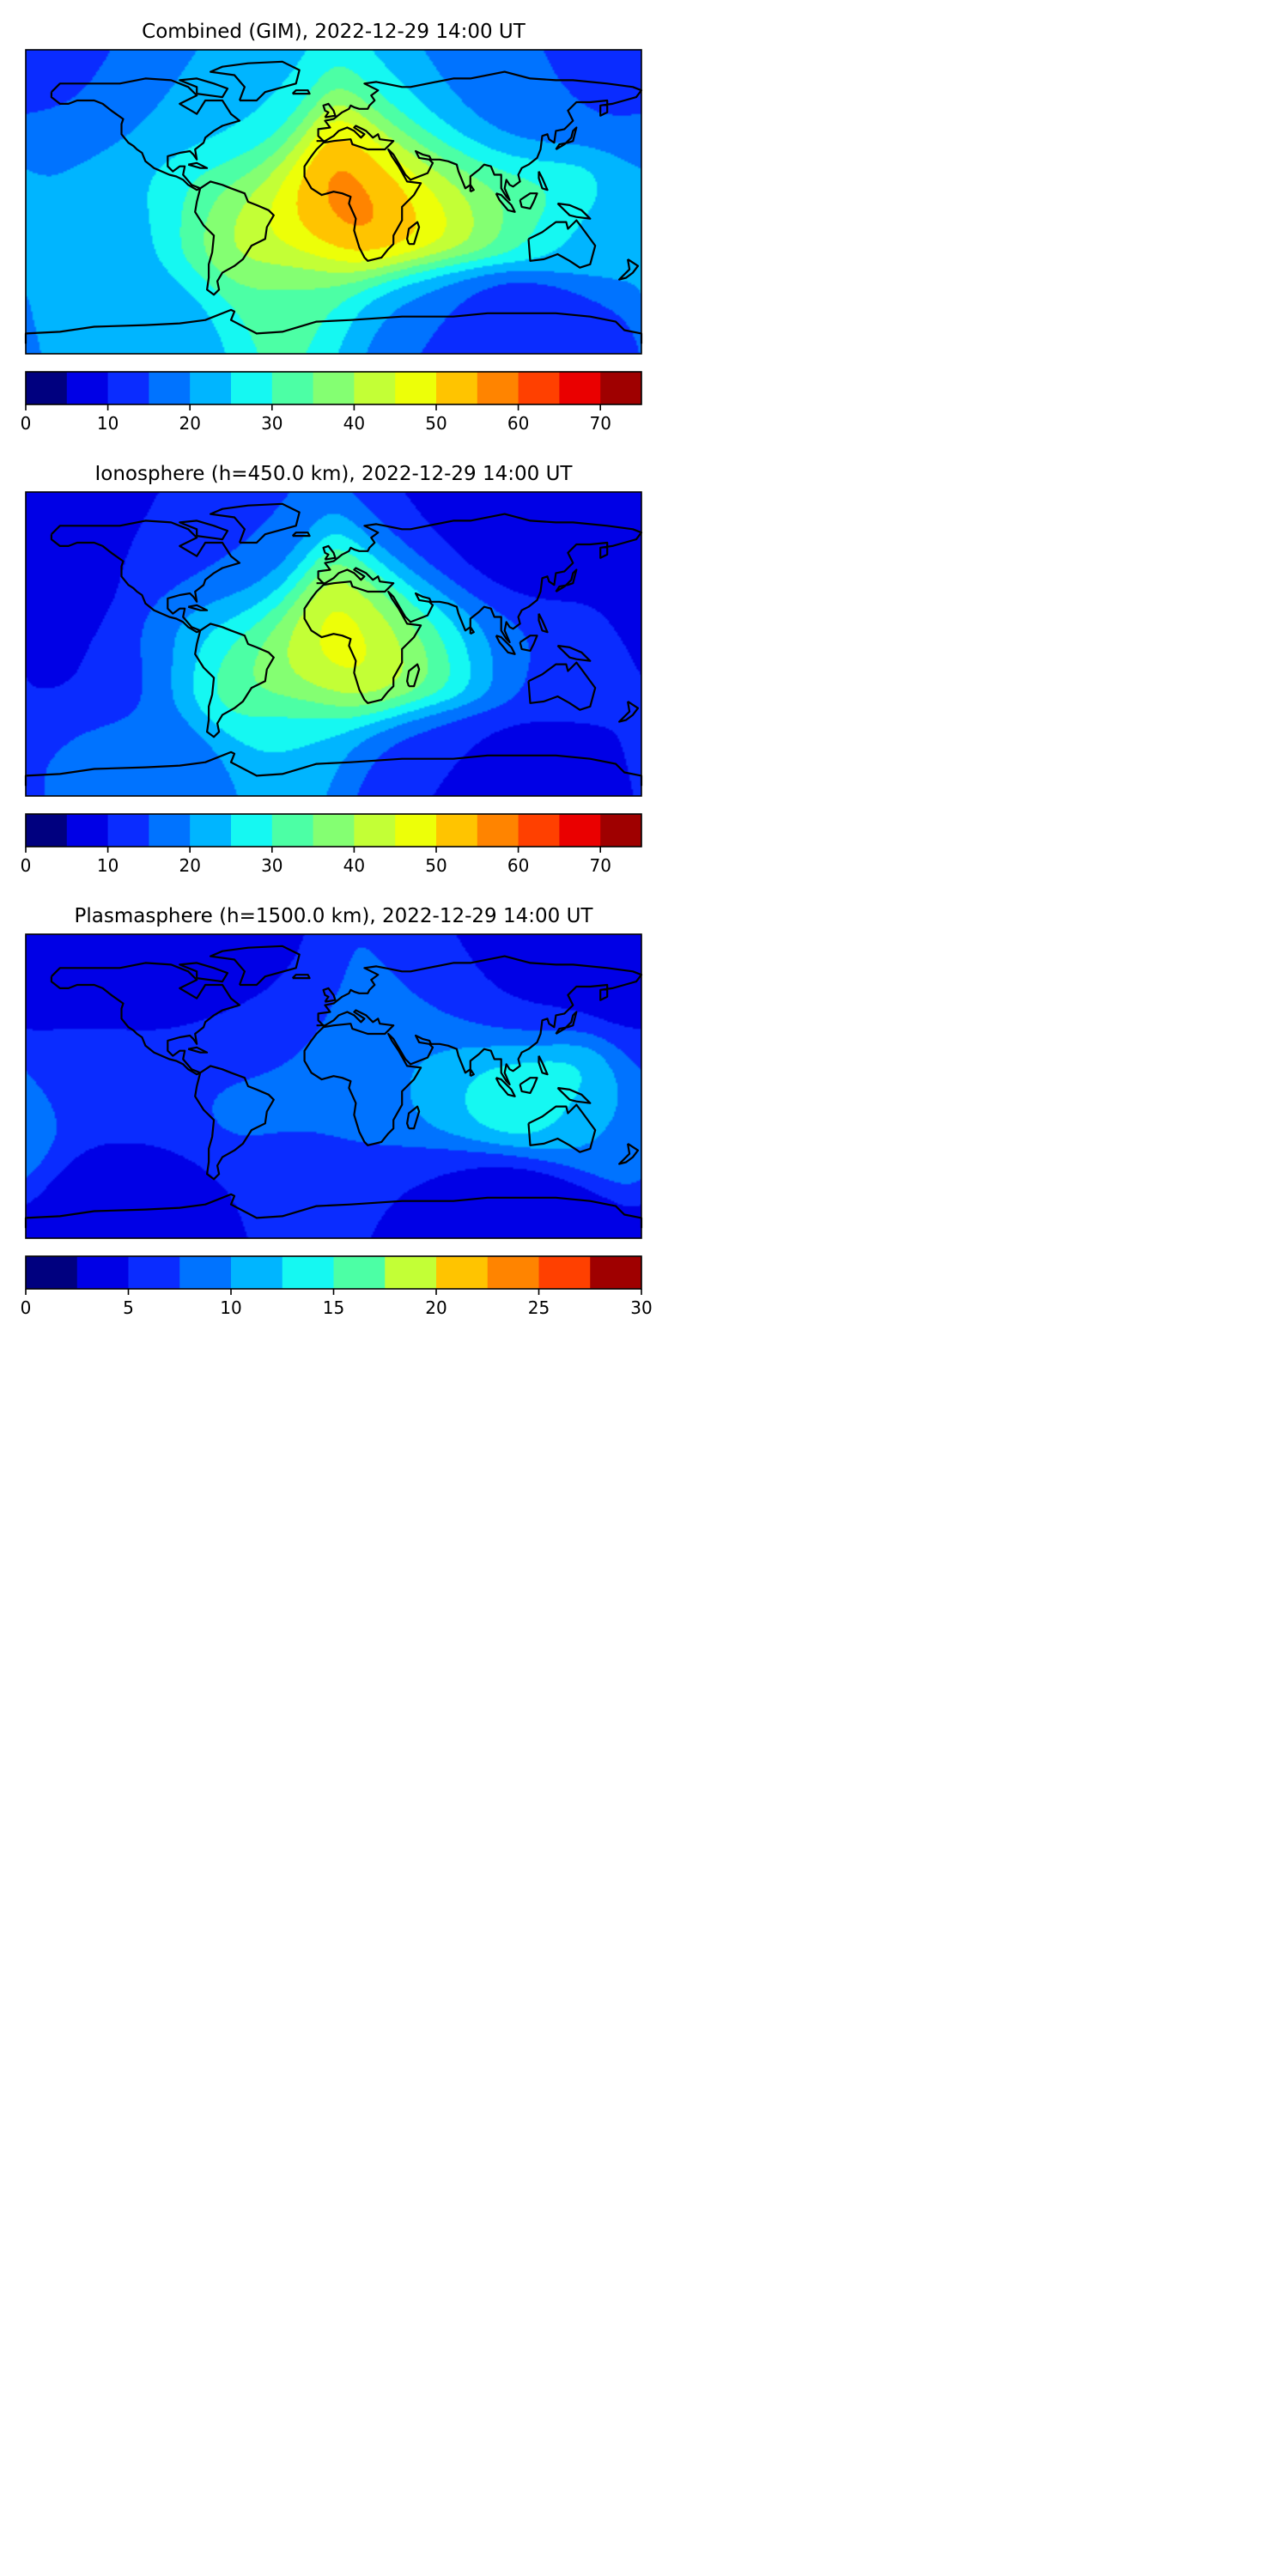 Image resolution: width=1288 pixels, height=2576 pixels. What do you see at coordinates (234, 238) in the screenshot?
I see `coastline-south-america` at bounding box center [234, 238].